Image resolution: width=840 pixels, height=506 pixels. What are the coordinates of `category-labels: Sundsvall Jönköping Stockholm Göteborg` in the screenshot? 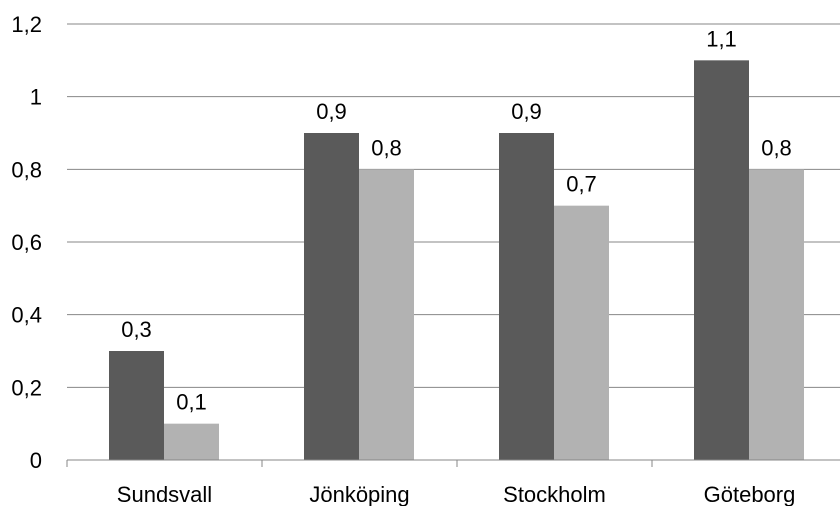 It's located at (456, 494).